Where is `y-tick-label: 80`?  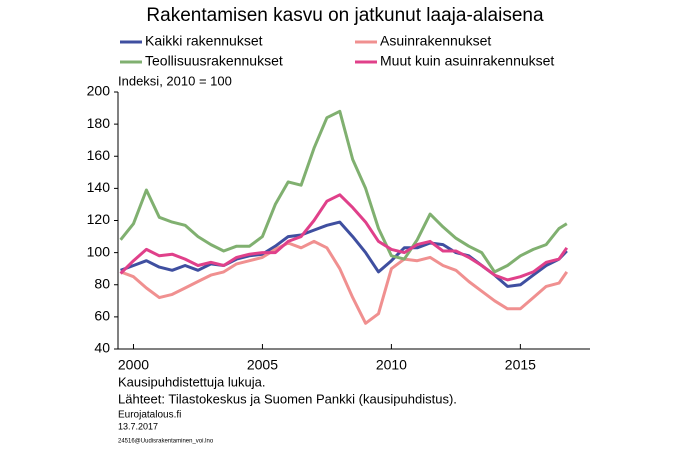 y-tick-label: 80 is located at coordinates (102, 283).